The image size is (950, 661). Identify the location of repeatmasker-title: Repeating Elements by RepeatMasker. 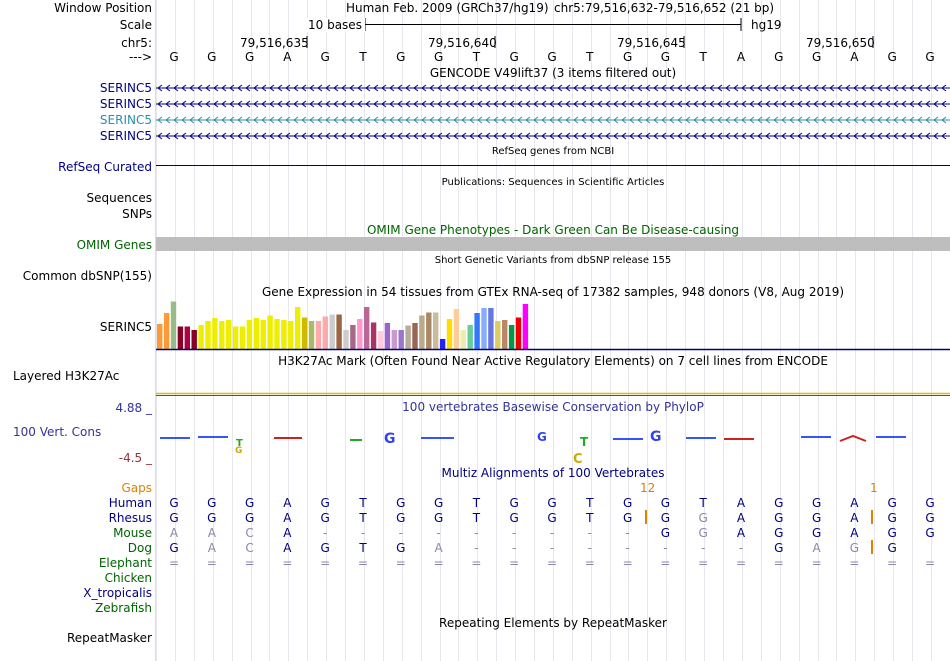
(553, 623).